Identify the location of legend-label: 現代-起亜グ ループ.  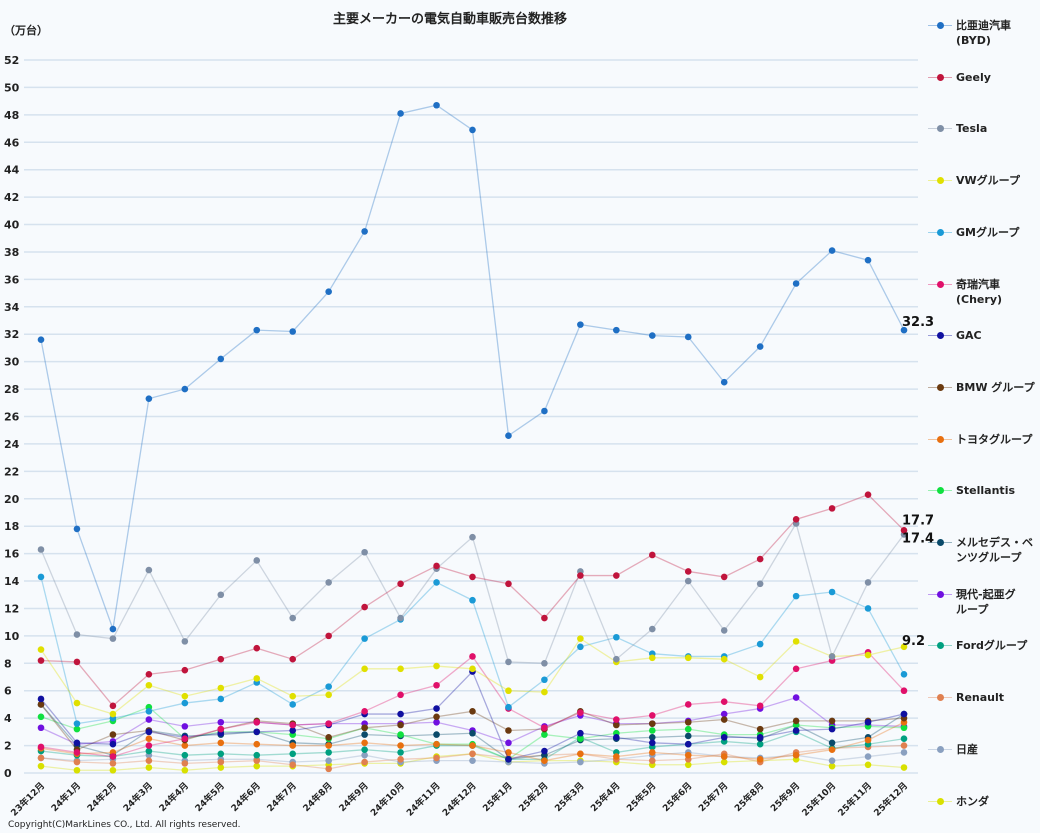
(986, 601).